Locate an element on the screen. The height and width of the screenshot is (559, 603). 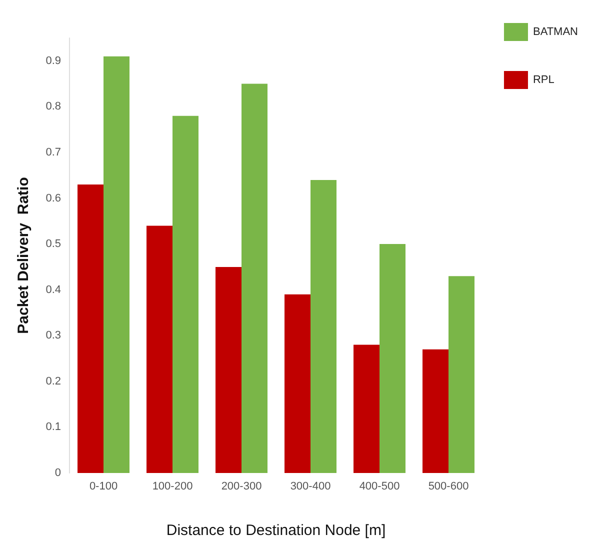
x-tick-label: 200-300 is located at coordinates (241, 486).